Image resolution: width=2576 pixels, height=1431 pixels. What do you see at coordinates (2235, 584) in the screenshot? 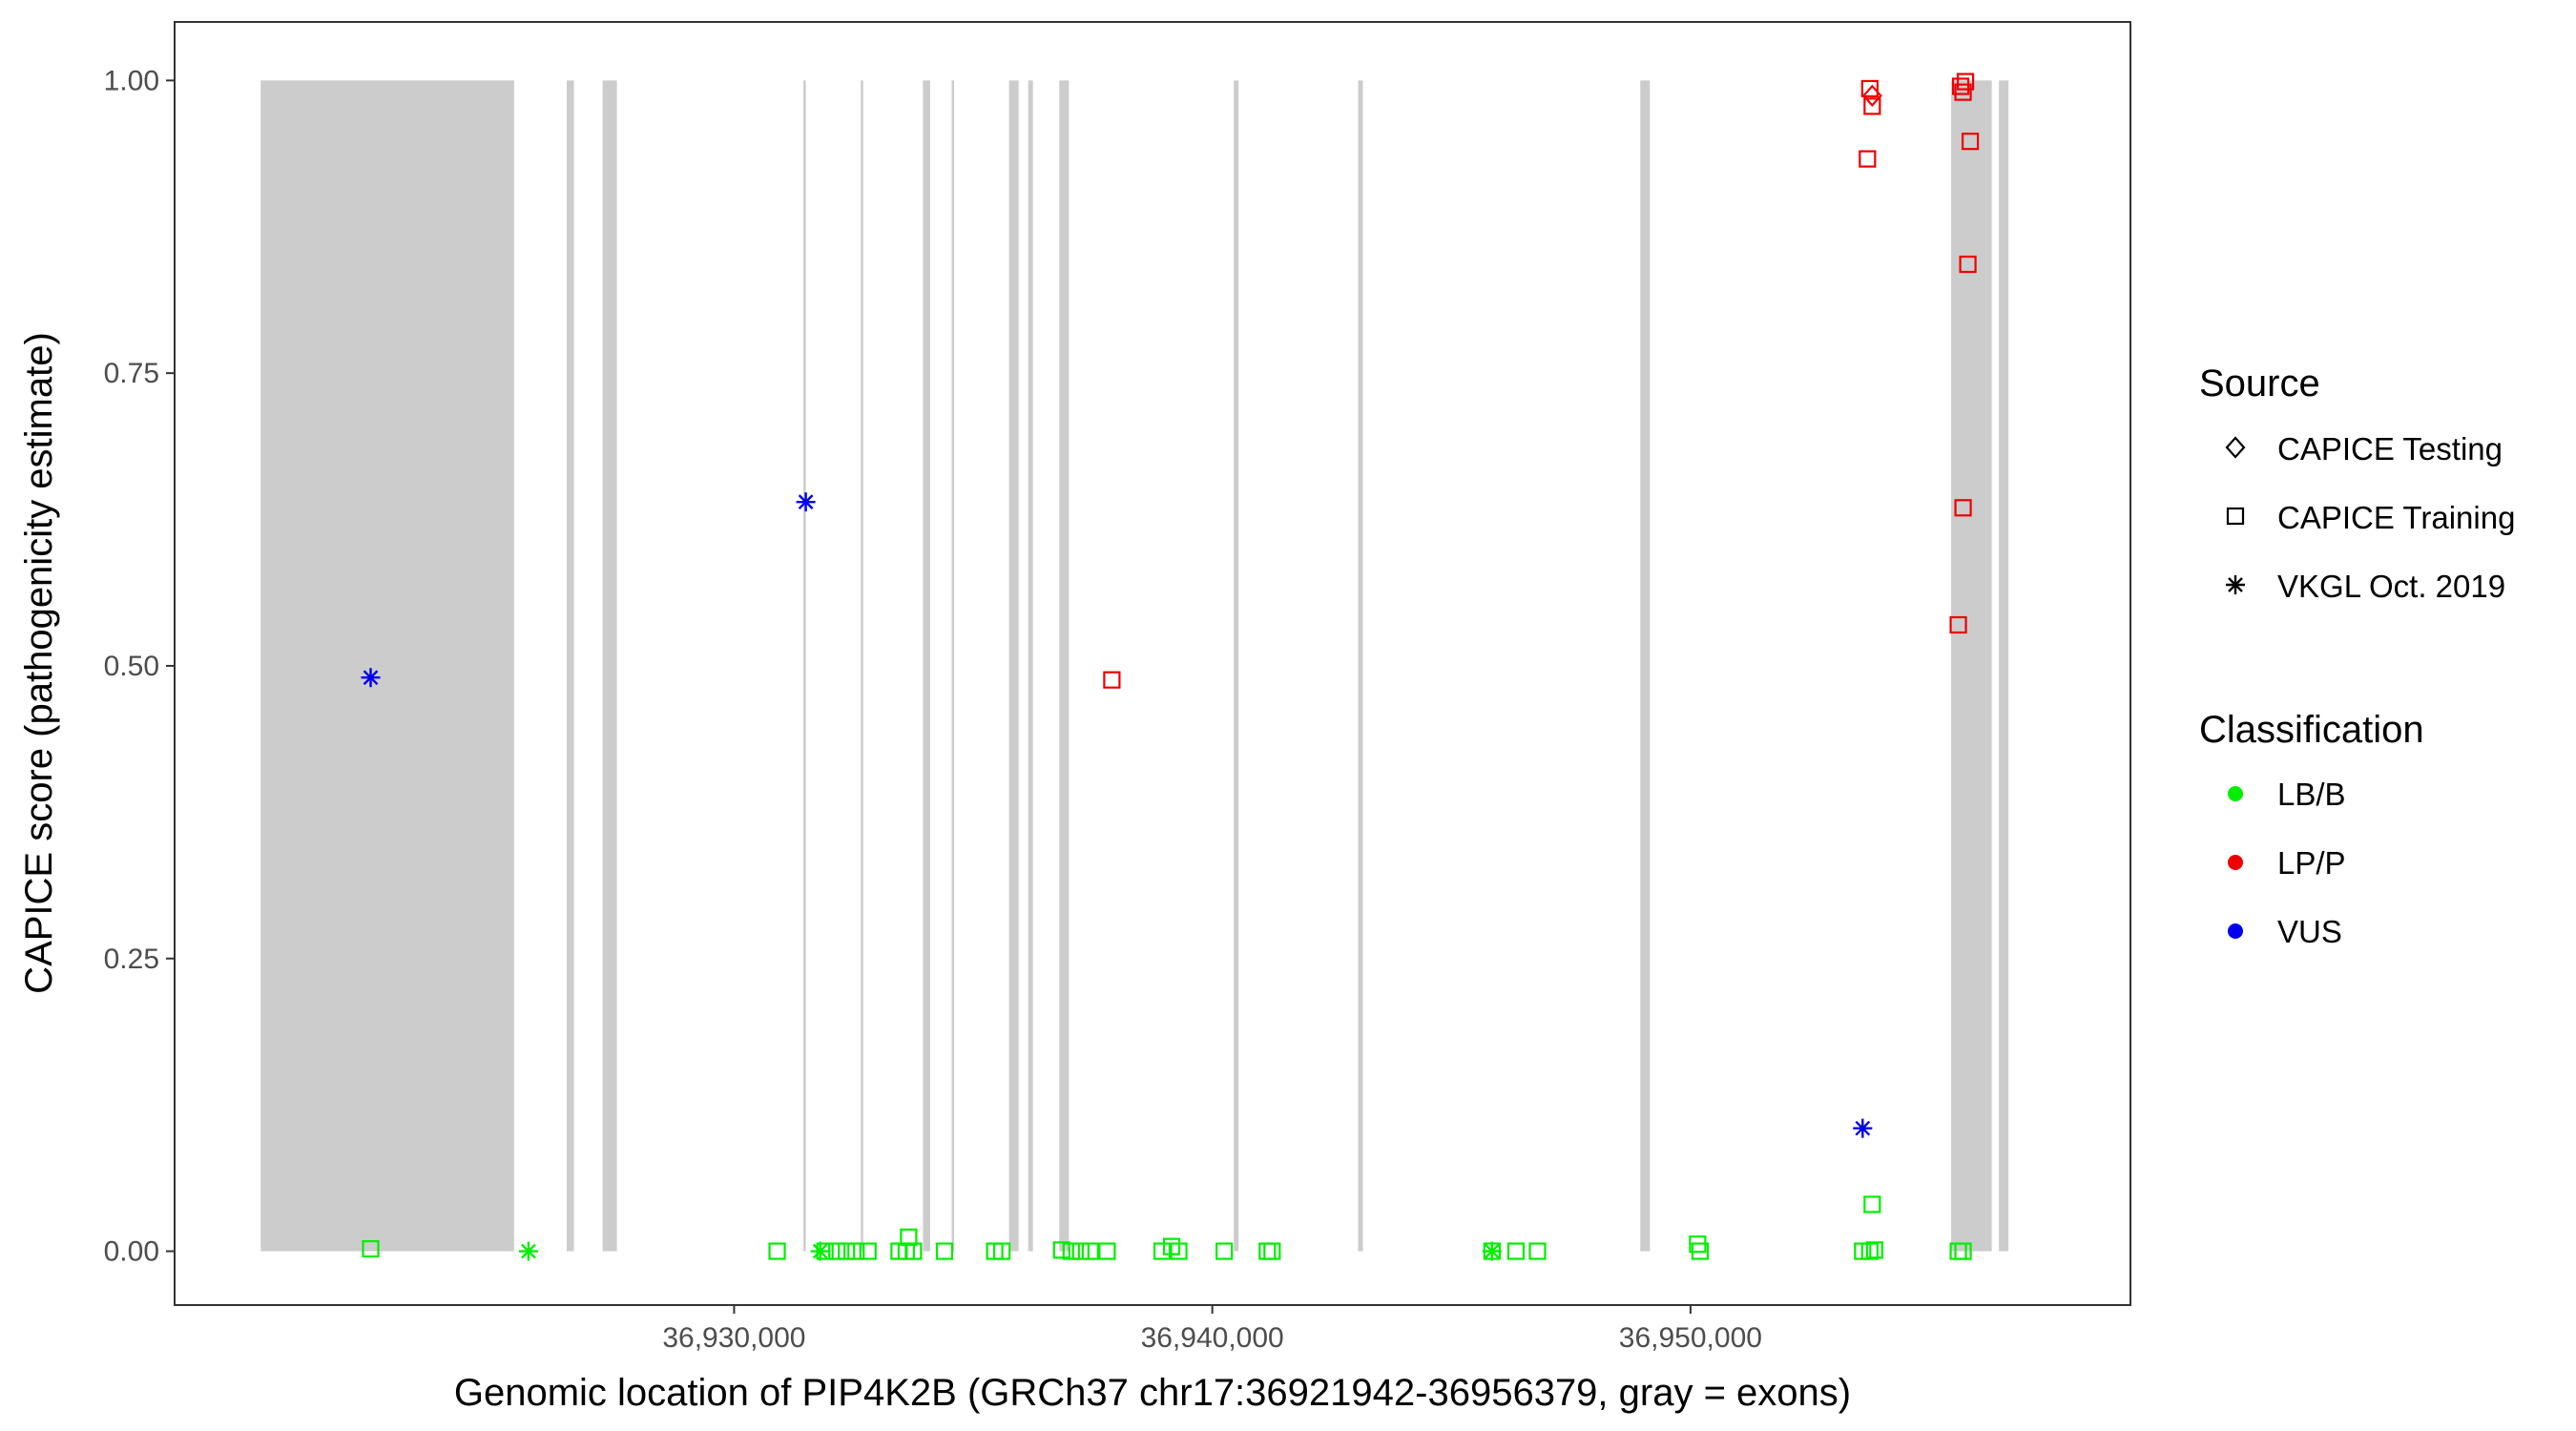
I see `legend-asterisk-symbol` at bounding box center [2235, 584].